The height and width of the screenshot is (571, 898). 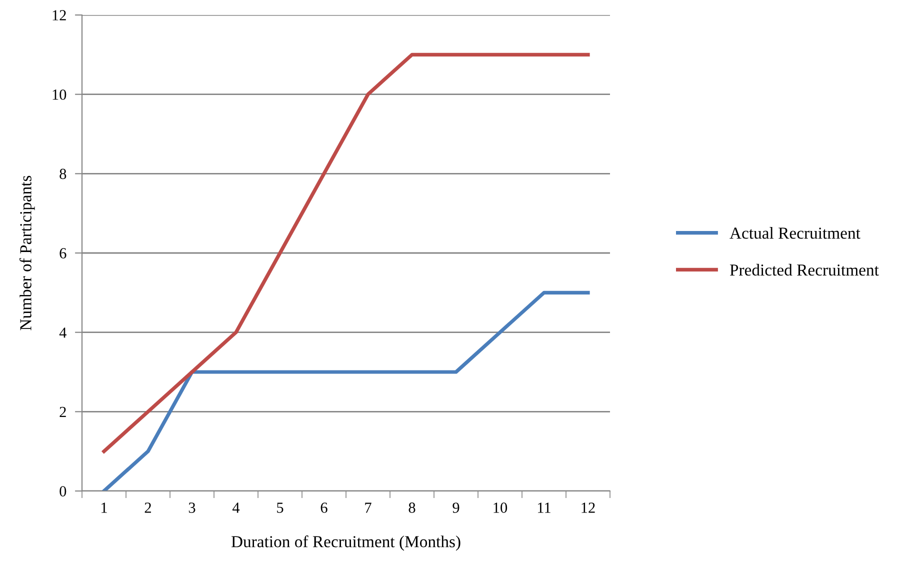 I want to click on x-axis-title: Duration of Recruitment (Months), so click(x=345, y=543).